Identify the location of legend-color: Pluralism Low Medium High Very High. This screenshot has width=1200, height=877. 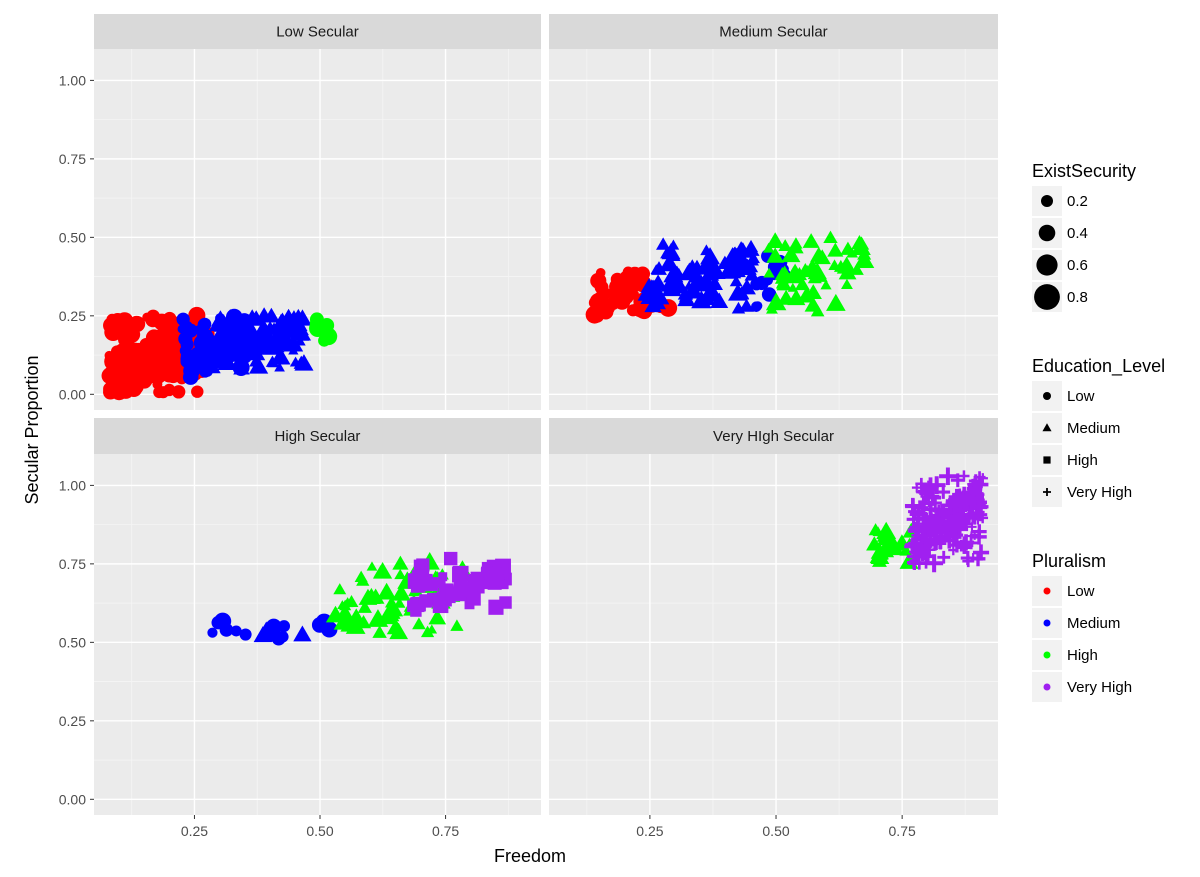
(1082, 626).